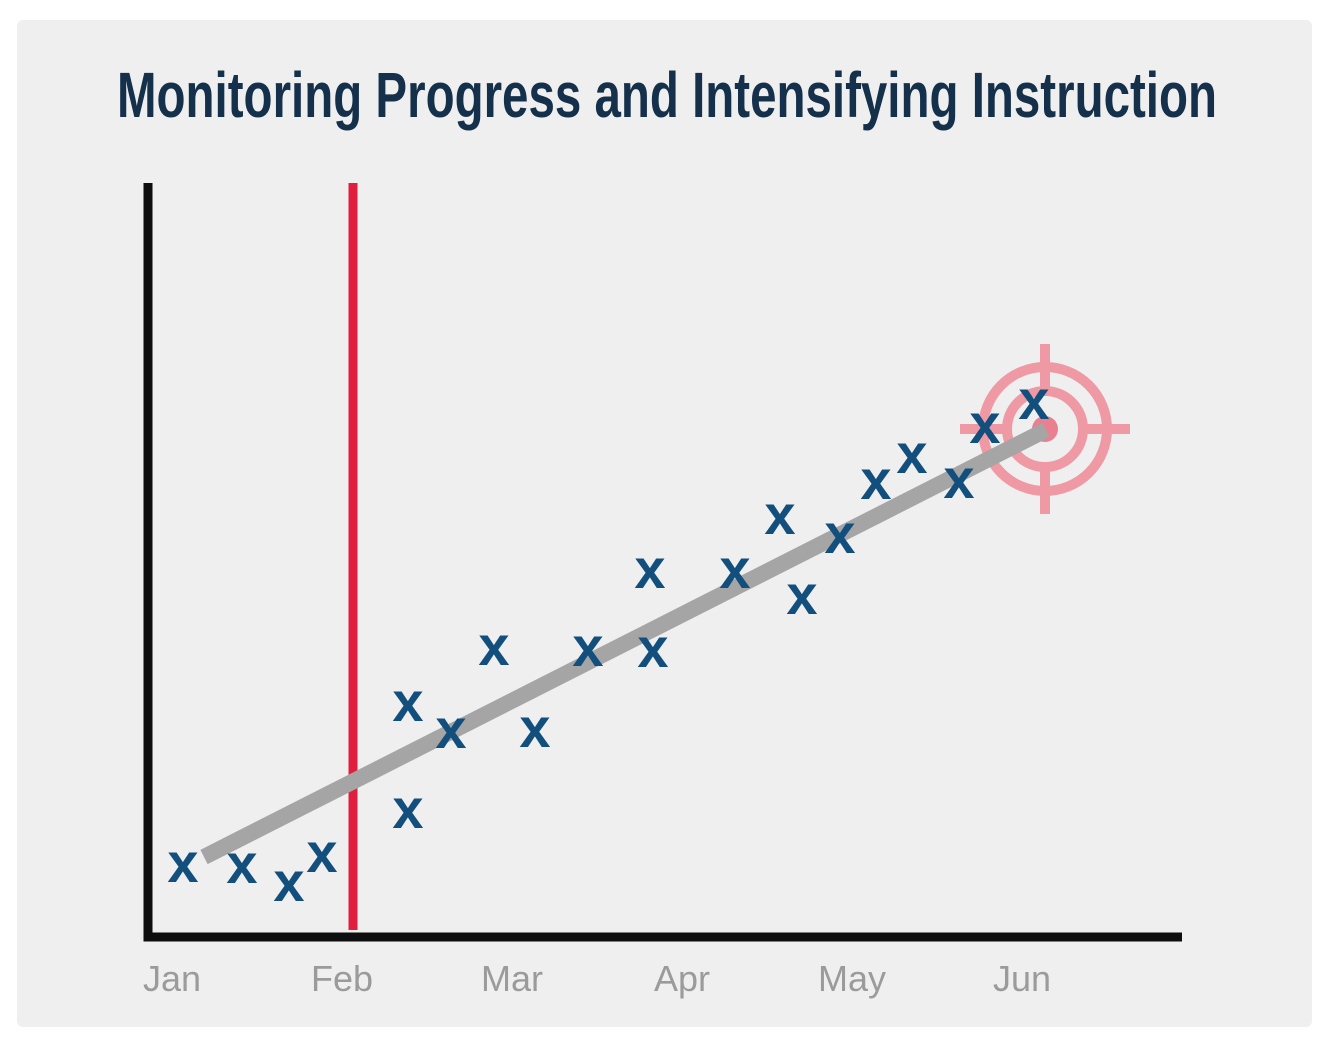 Image resolution: width=1330 pixels, height=1046 pixels. What do you see at coordinates (734, 568) in the screenshot?
I see `data-point-marker-13: x` at bounding box center [734, 568].